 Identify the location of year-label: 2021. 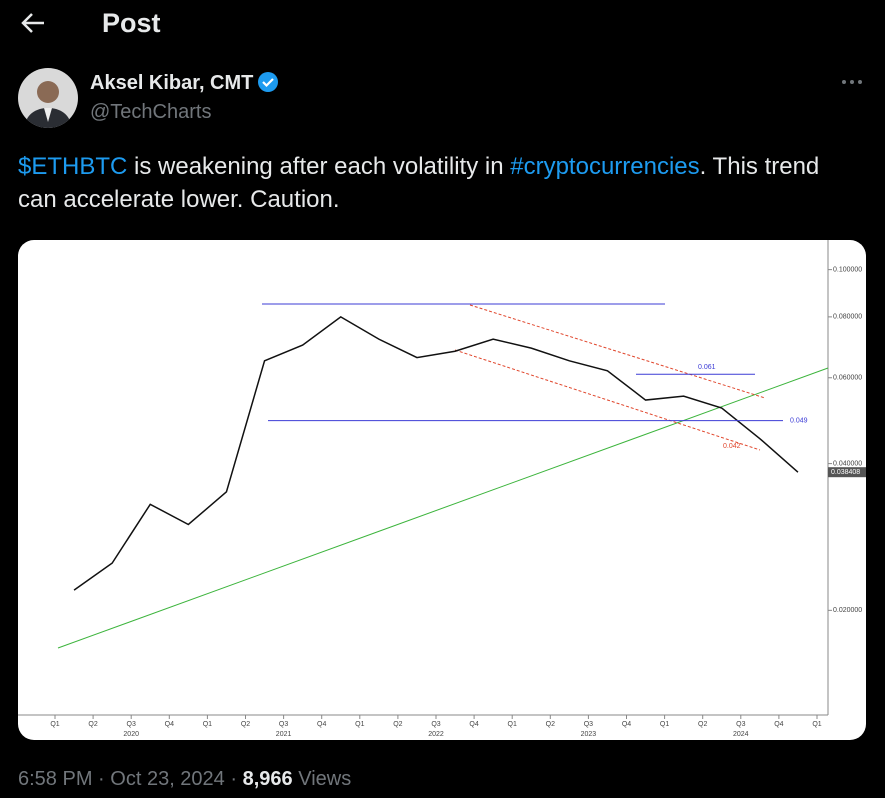
(284, 734).